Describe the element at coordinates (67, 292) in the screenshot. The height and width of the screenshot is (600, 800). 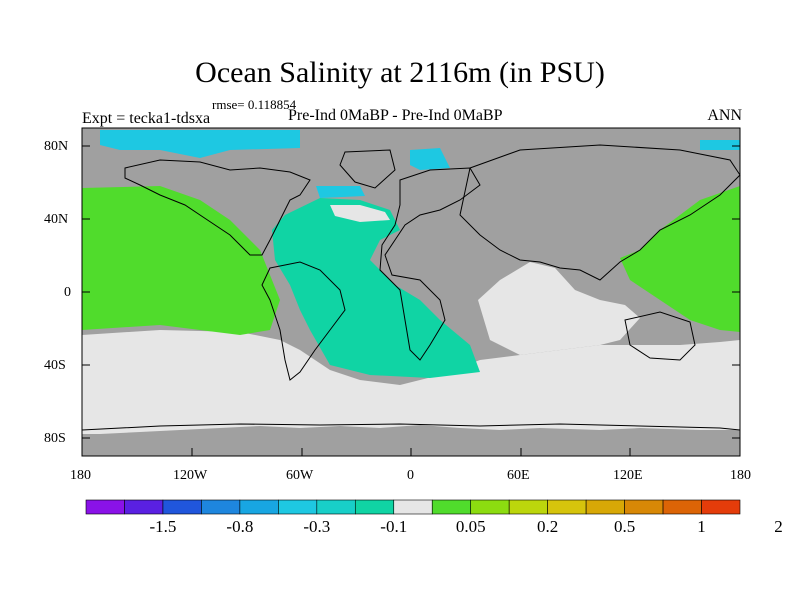
I see `lat-label-0: 0` at that location.